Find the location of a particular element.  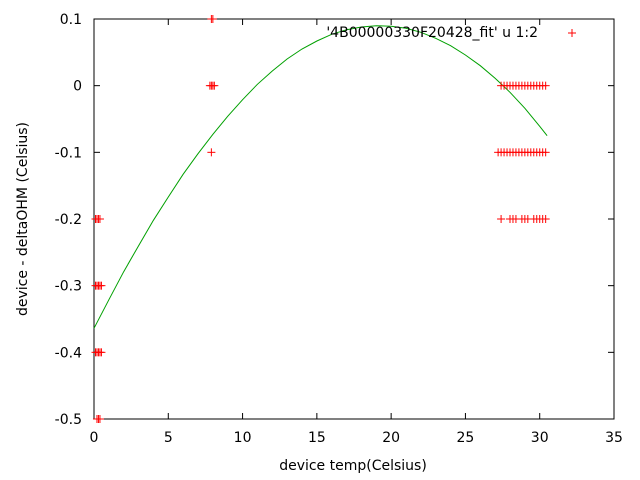

x-tick-label: 10 is located at coordinates (243, 438).